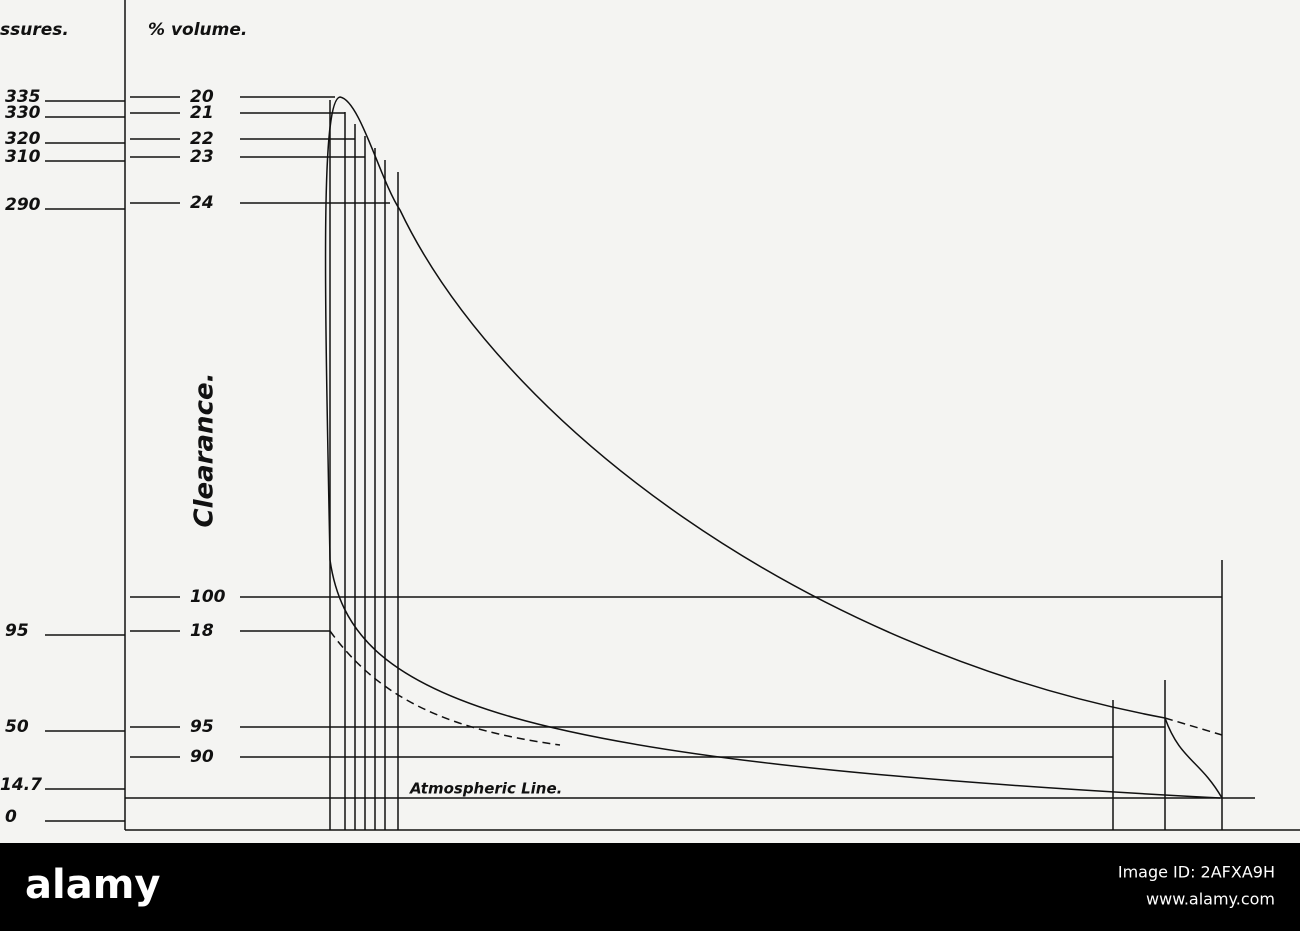  What do you see at coordinates (650, 887) in the screenshot?
I see `footer-bar` at bounding box center [650, 887].